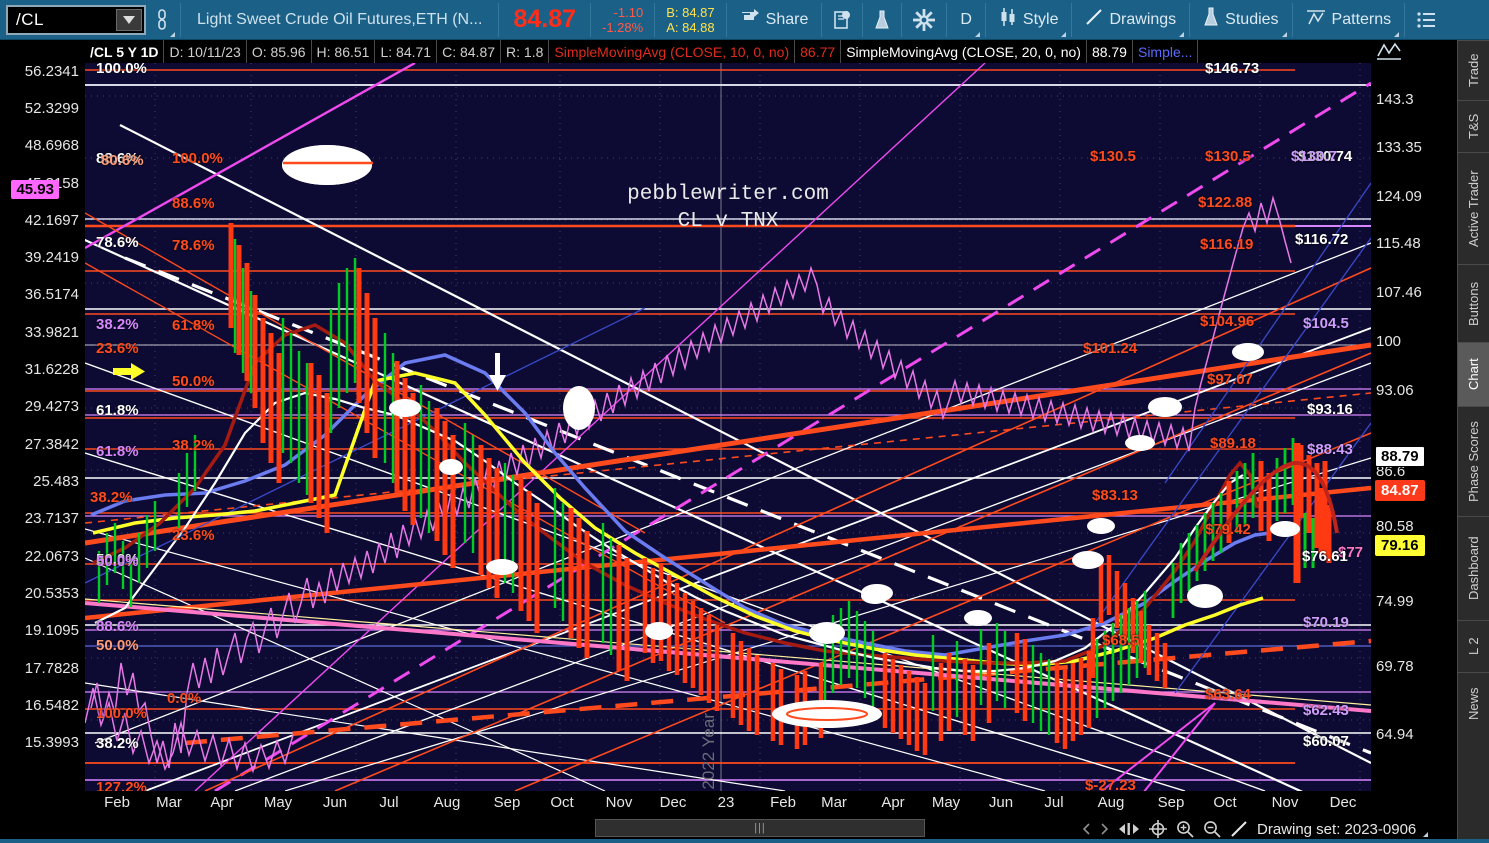 The height and width of the screenshot is (843, 1489). I want to click on info-close: C: 84.87, so click(469, 51).